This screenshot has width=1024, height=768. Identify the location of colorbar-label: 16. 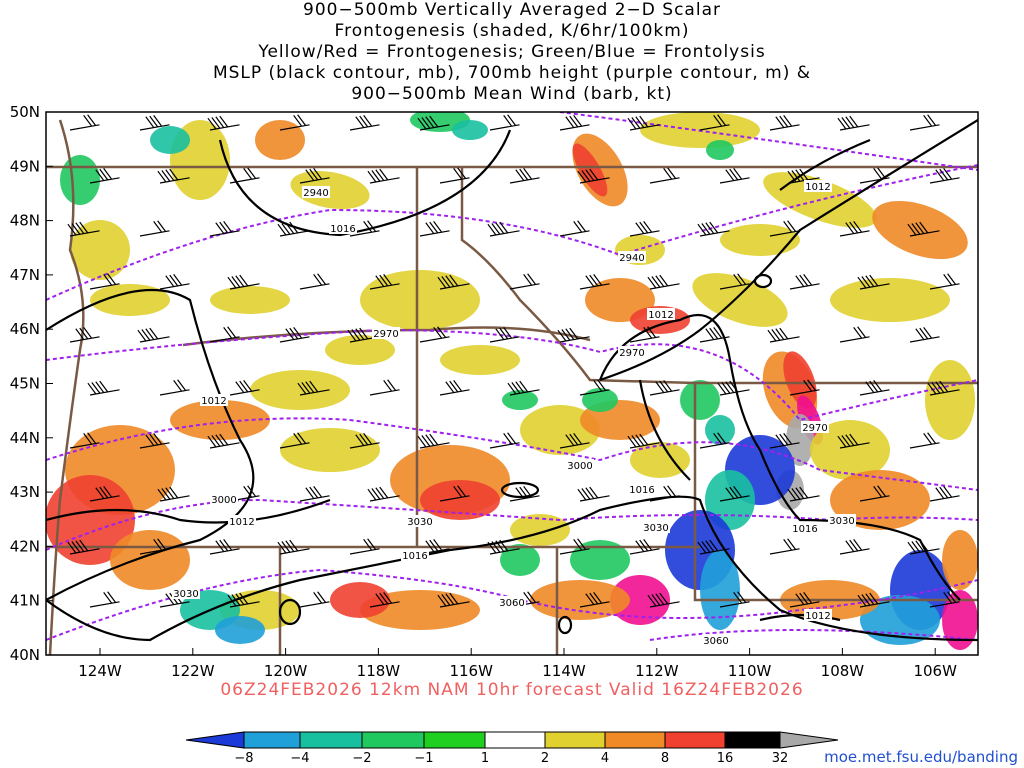
(725, 758).